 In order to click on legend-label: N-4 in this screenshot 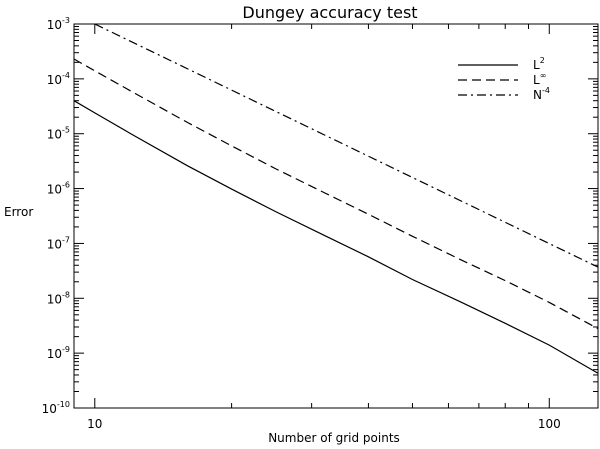, I will do `click(541, 94)`.